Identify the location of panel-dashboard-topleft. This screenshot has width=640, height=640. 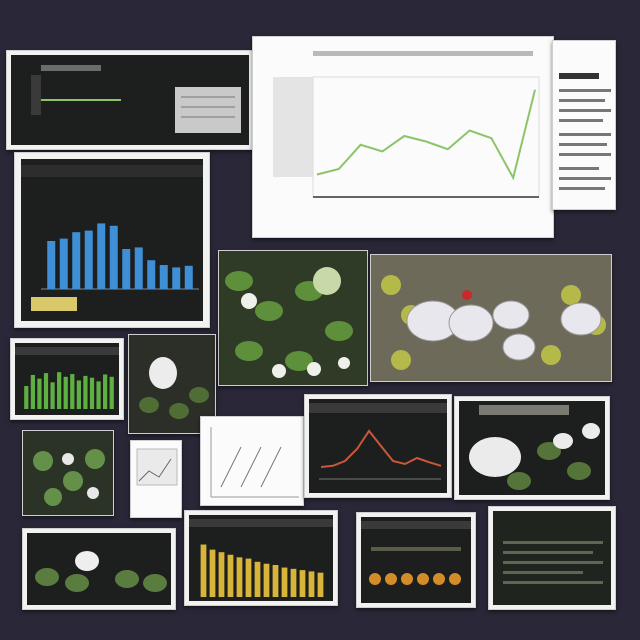
(130, 100).